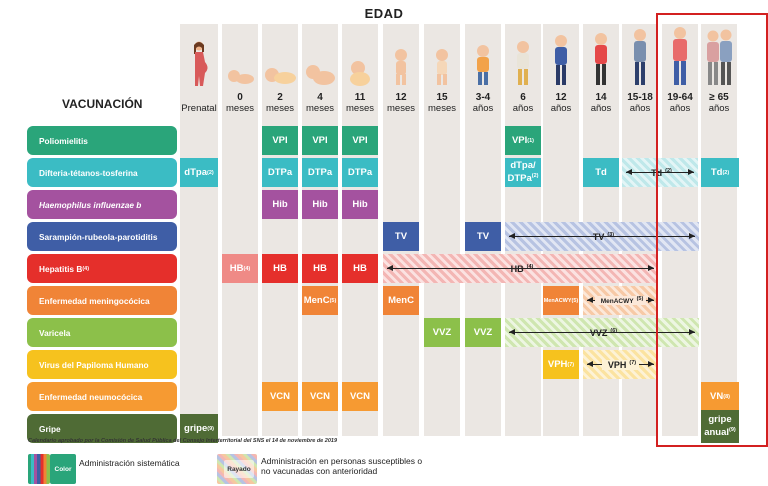 Image resolution: width=768 pixels, height=486 pixels. Describe the element at coordinates (102, 140) in the screenshot. I see `row-label-poliomielitis: Poliomielitis` at that location.